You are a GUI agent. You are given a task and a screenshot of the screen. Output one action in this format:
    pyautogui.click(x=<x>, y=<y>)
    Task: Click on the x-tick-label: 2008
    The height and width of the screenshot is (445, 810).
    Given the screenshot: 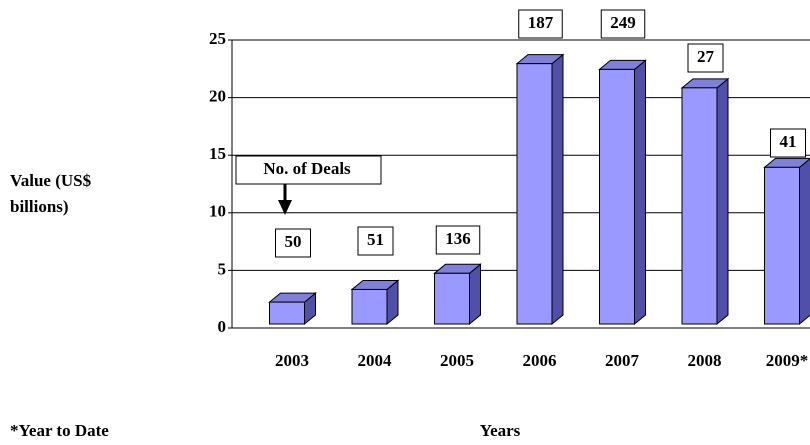 What is the action you would take?
    pyautogui.click(x=705, y=360)
    